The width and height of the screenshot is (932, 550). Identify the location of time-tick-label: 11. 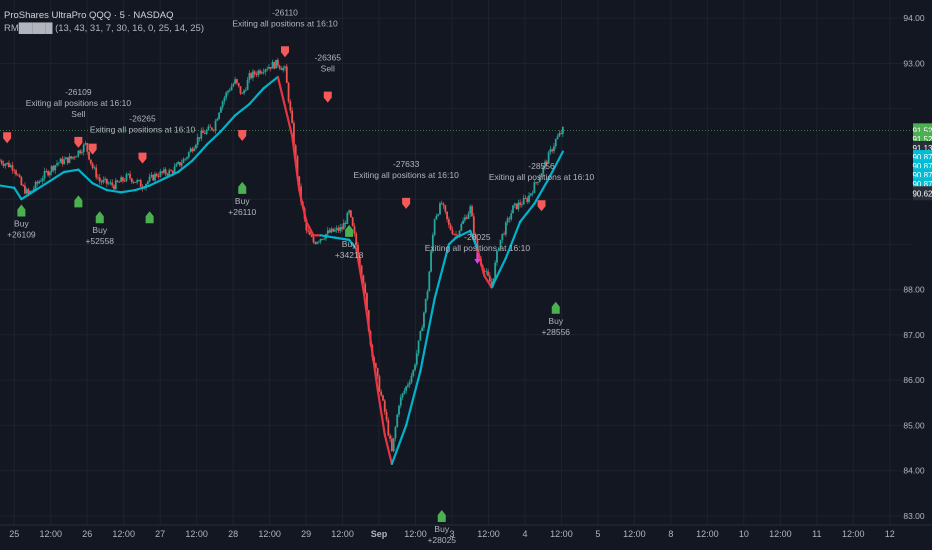
(816, 534).